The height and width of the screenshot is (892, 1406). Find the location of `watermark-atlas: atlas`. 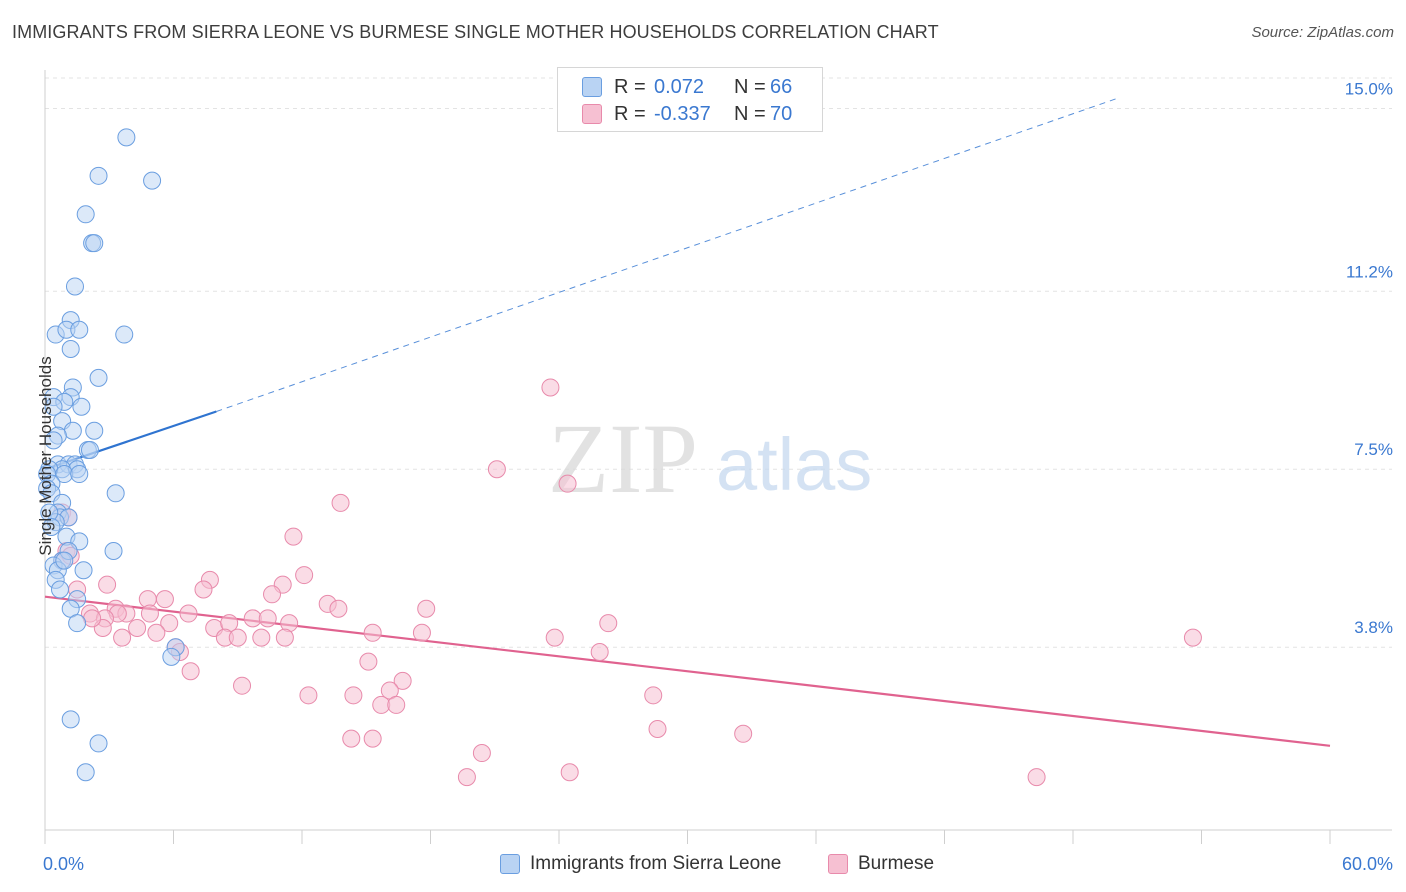

watermark-atlas: atlas is located at coordinates (794, 464).